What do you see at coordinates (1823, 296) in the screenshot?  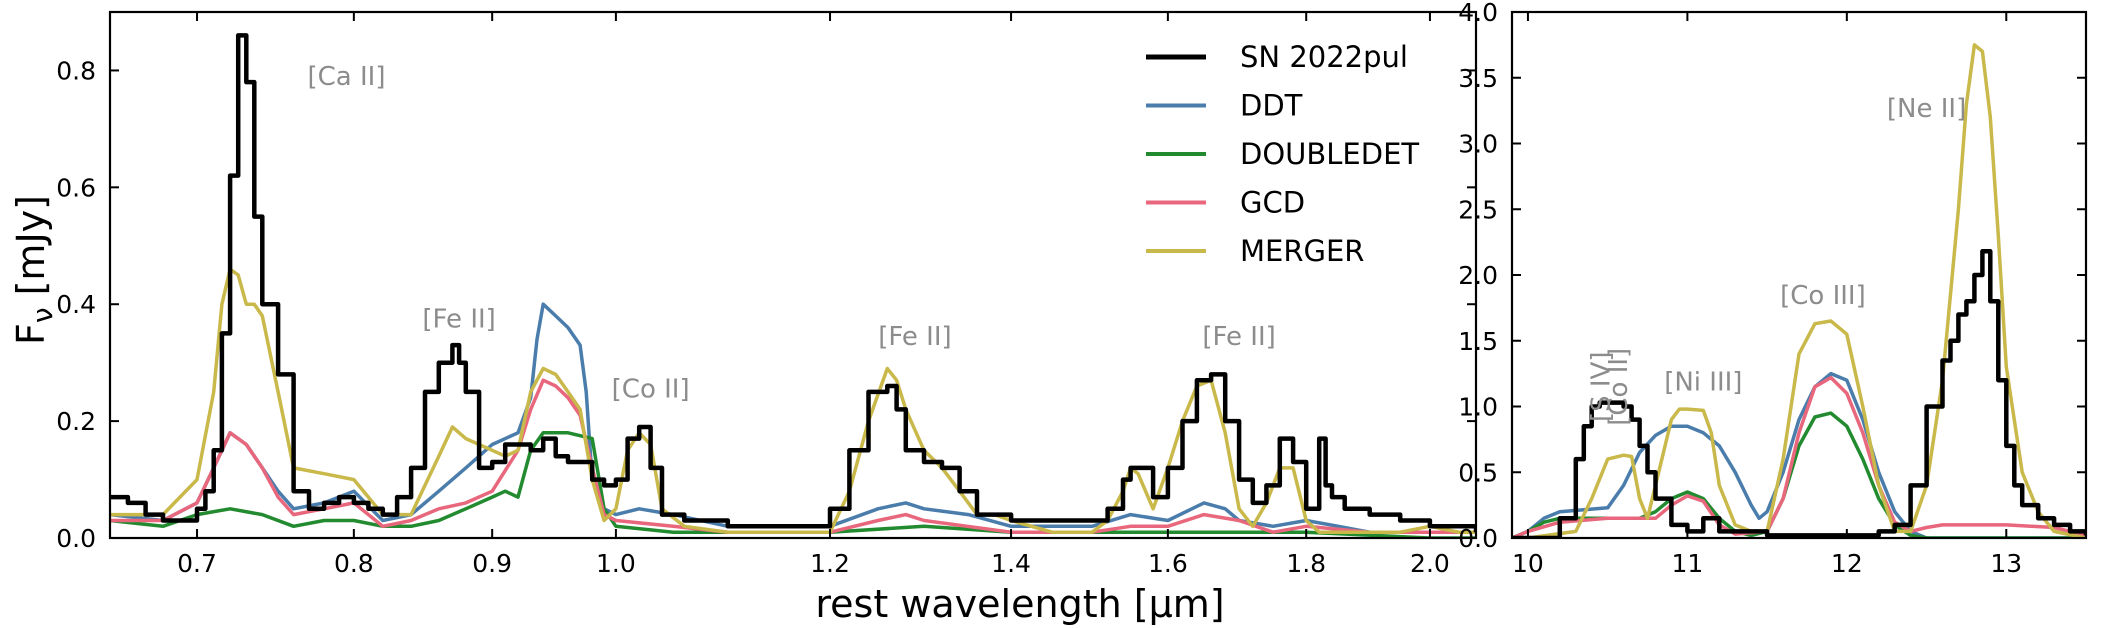 I see `annotation-label: [Co III]` at bounding box center [1823, 296].